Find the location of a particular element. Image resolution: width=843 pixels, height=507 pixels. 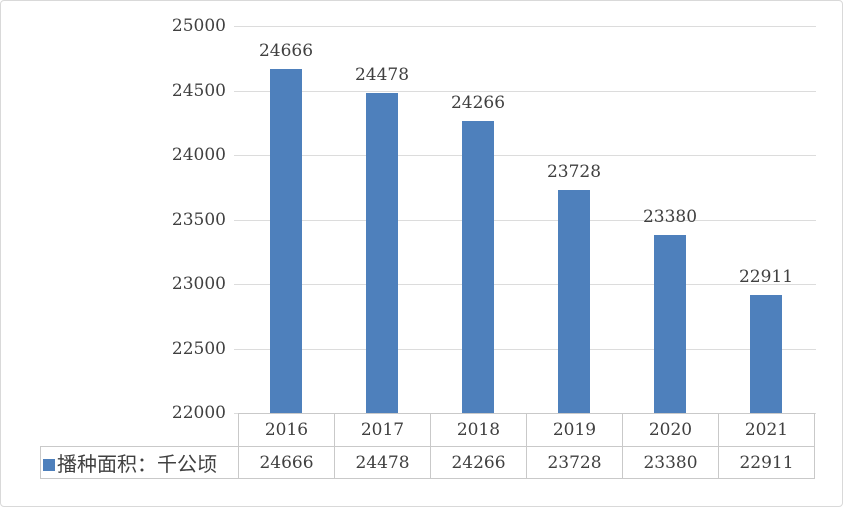

data-label-2017: 24478 is located at coordinates (382, 75).